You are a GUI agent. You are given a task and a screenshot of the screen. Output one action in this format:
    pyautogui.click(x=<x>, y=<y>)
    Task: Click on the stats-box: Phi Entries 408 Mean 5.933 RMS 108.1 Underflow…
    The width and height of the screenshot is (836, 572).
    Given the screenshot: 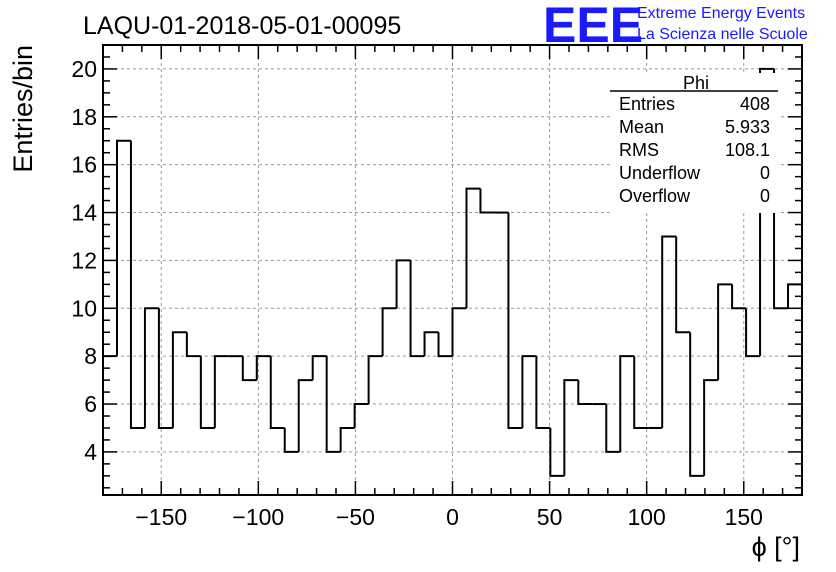 What is the action you would take?
    pyautogui.click(x=694, y=143)
    